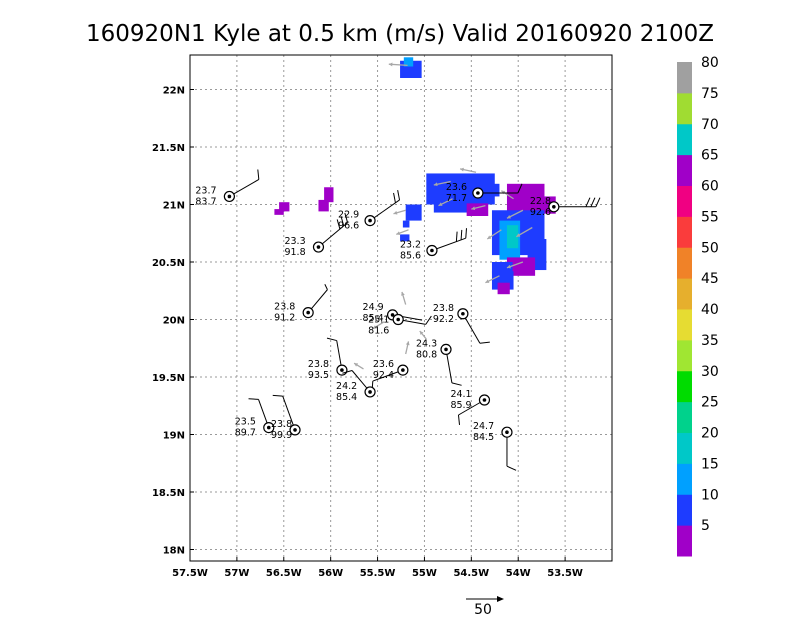 The image size is (800, 618). Describe the element at coordinates (460, 394) in the screenshot. I see `station-top-value: 24.1` at that location.